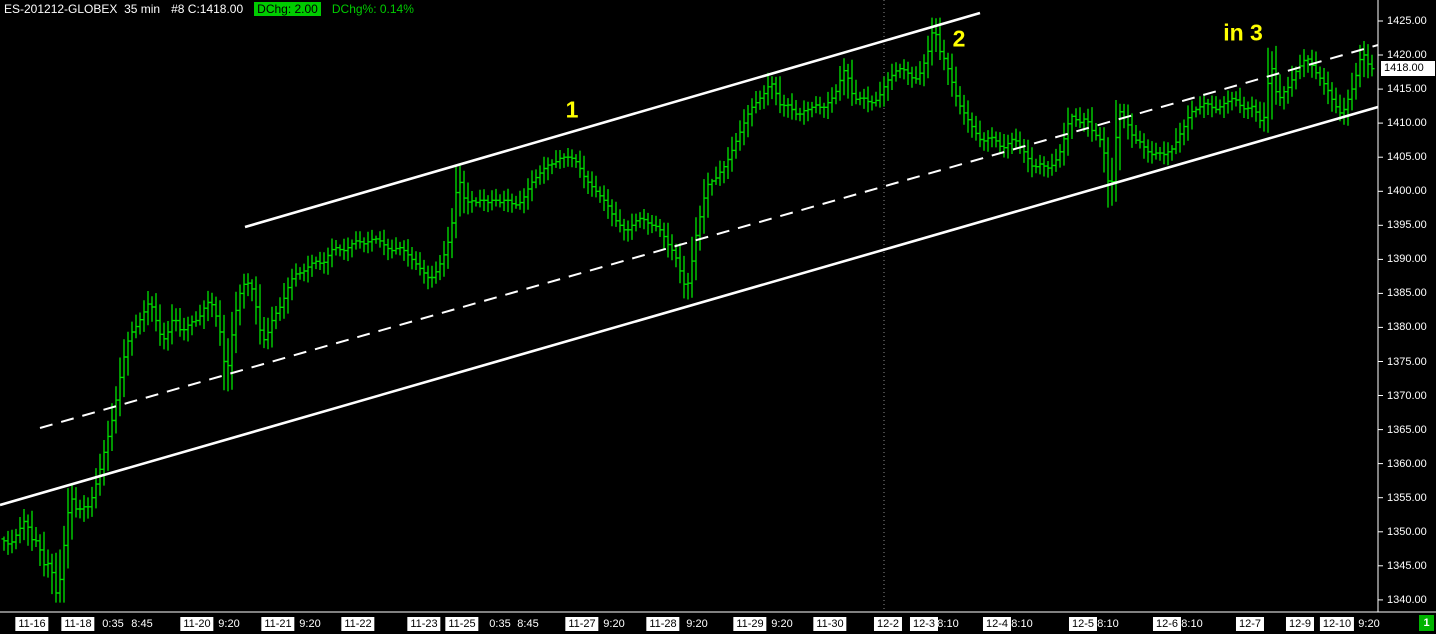 The image size is (1436, 634). I want to click on price-tick-label: 1415.00, so click(1407, 89).